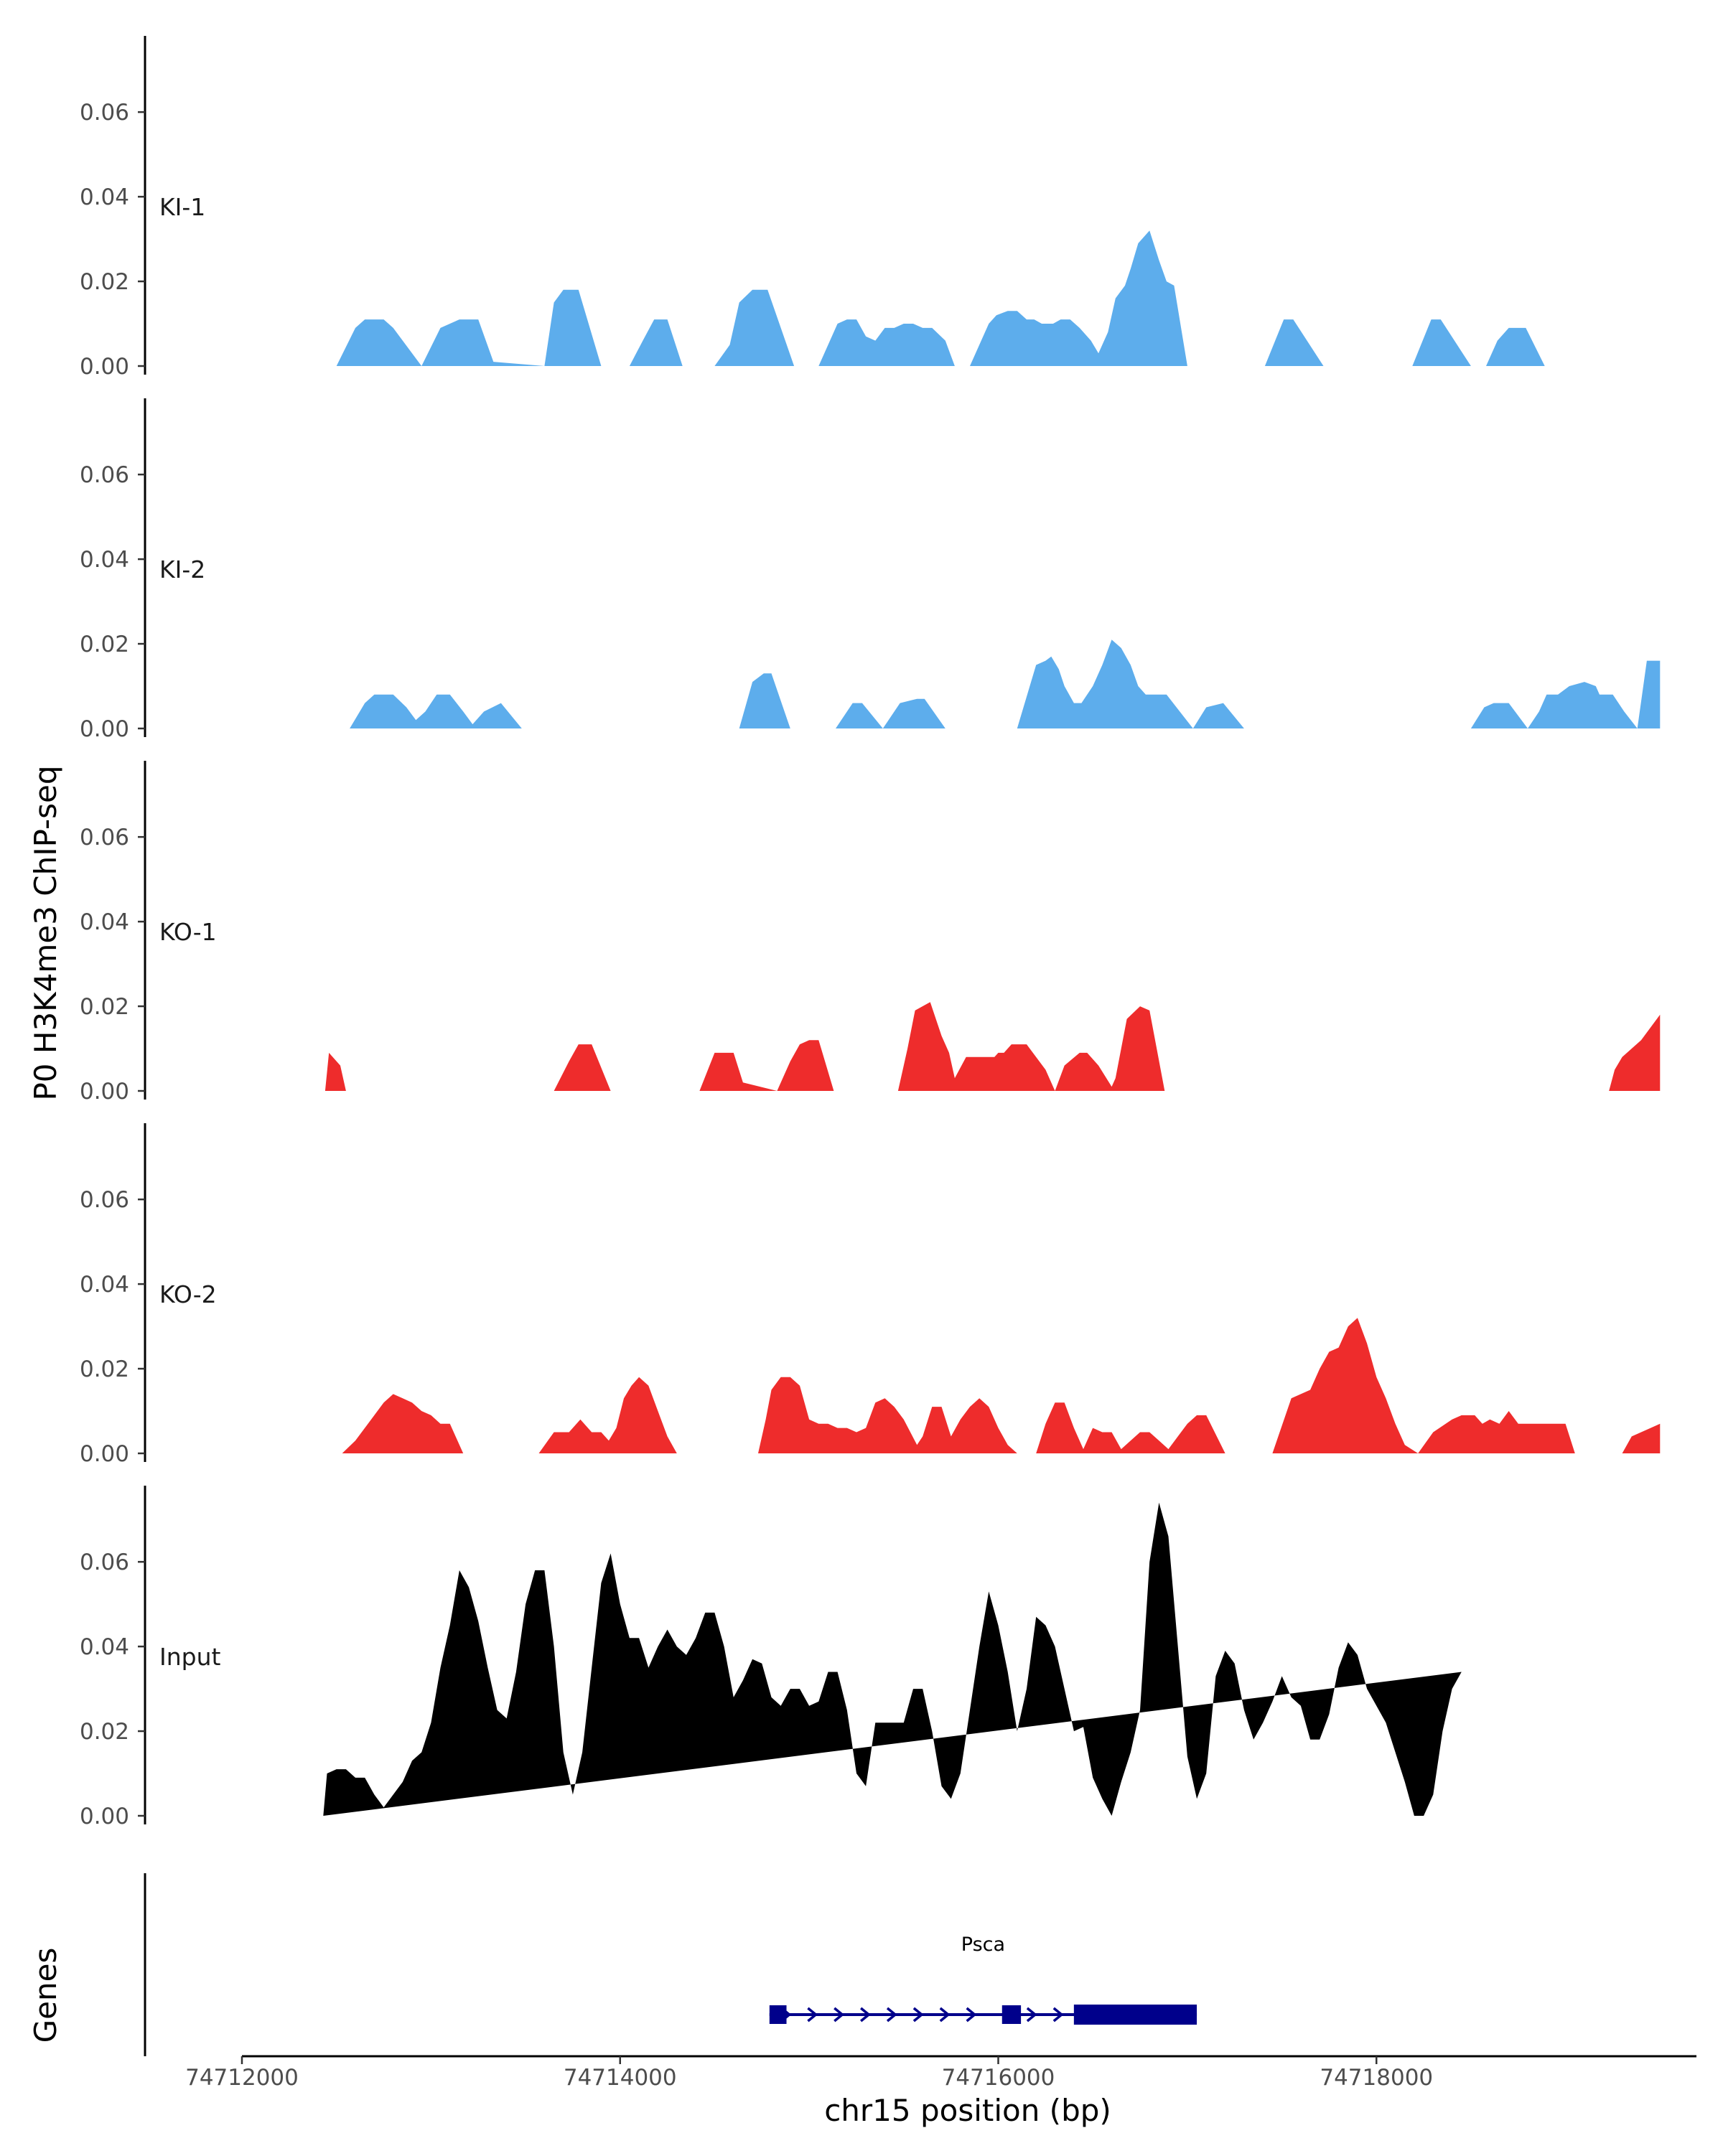 The image size is (1723, 2156). Describe the element at coordinates (983, 1945) in the screenshot. I see `gene-name-label: Psca` at that location.